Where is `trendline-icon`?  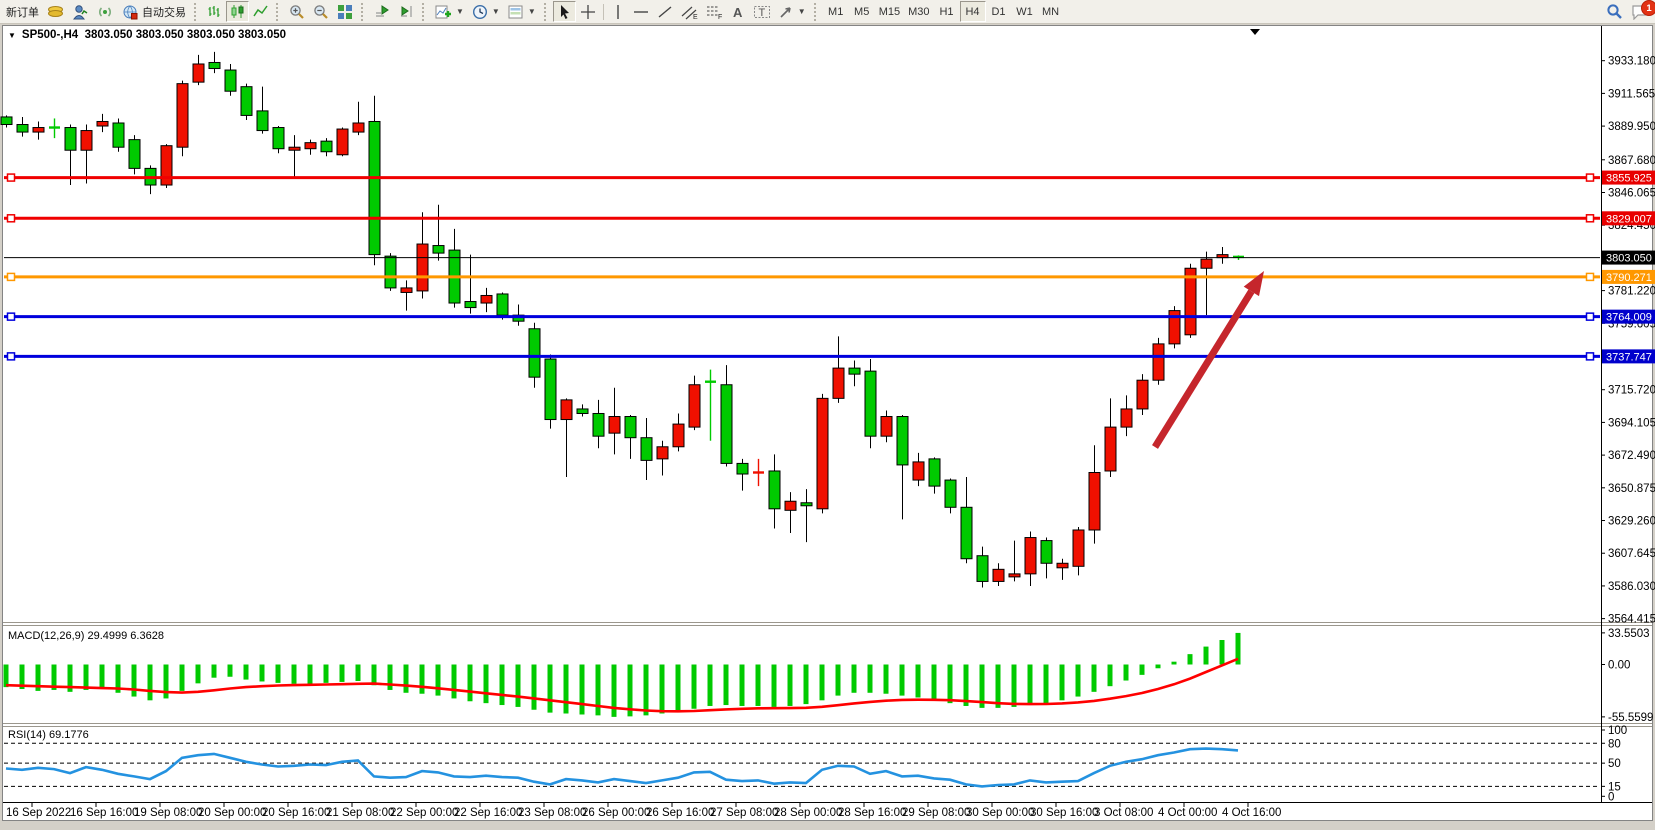 trendline-icon is located at coordinates (665, 11).